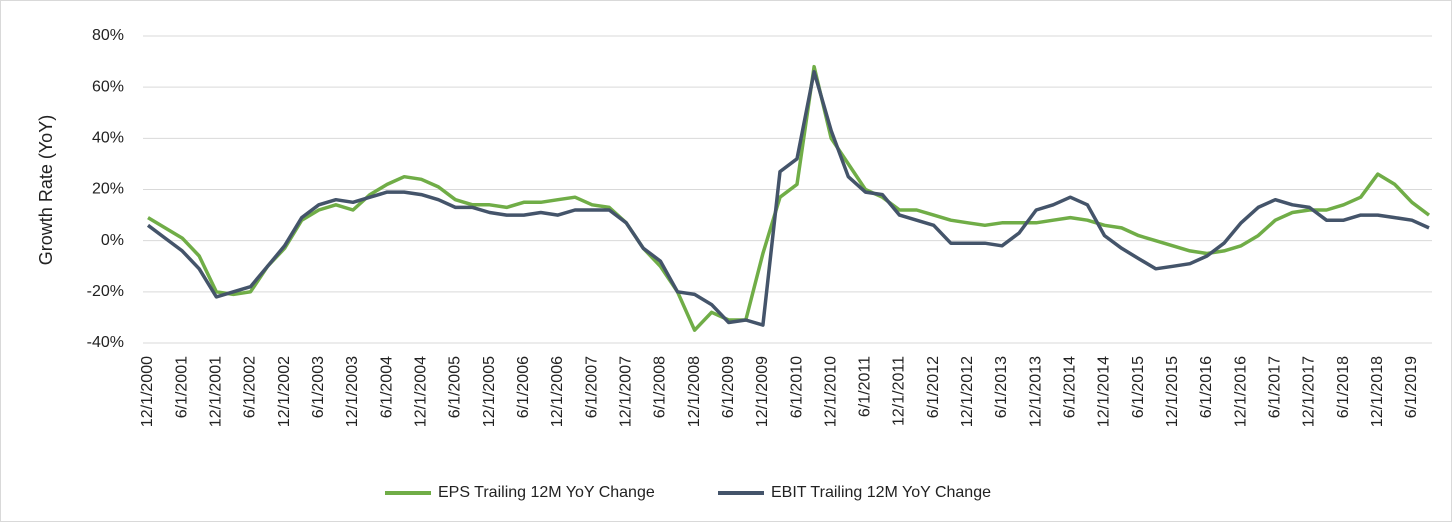  Describe the element at coordinates (105, 291) in the screenshot. I see `y-tick-label: -20%` at that location.